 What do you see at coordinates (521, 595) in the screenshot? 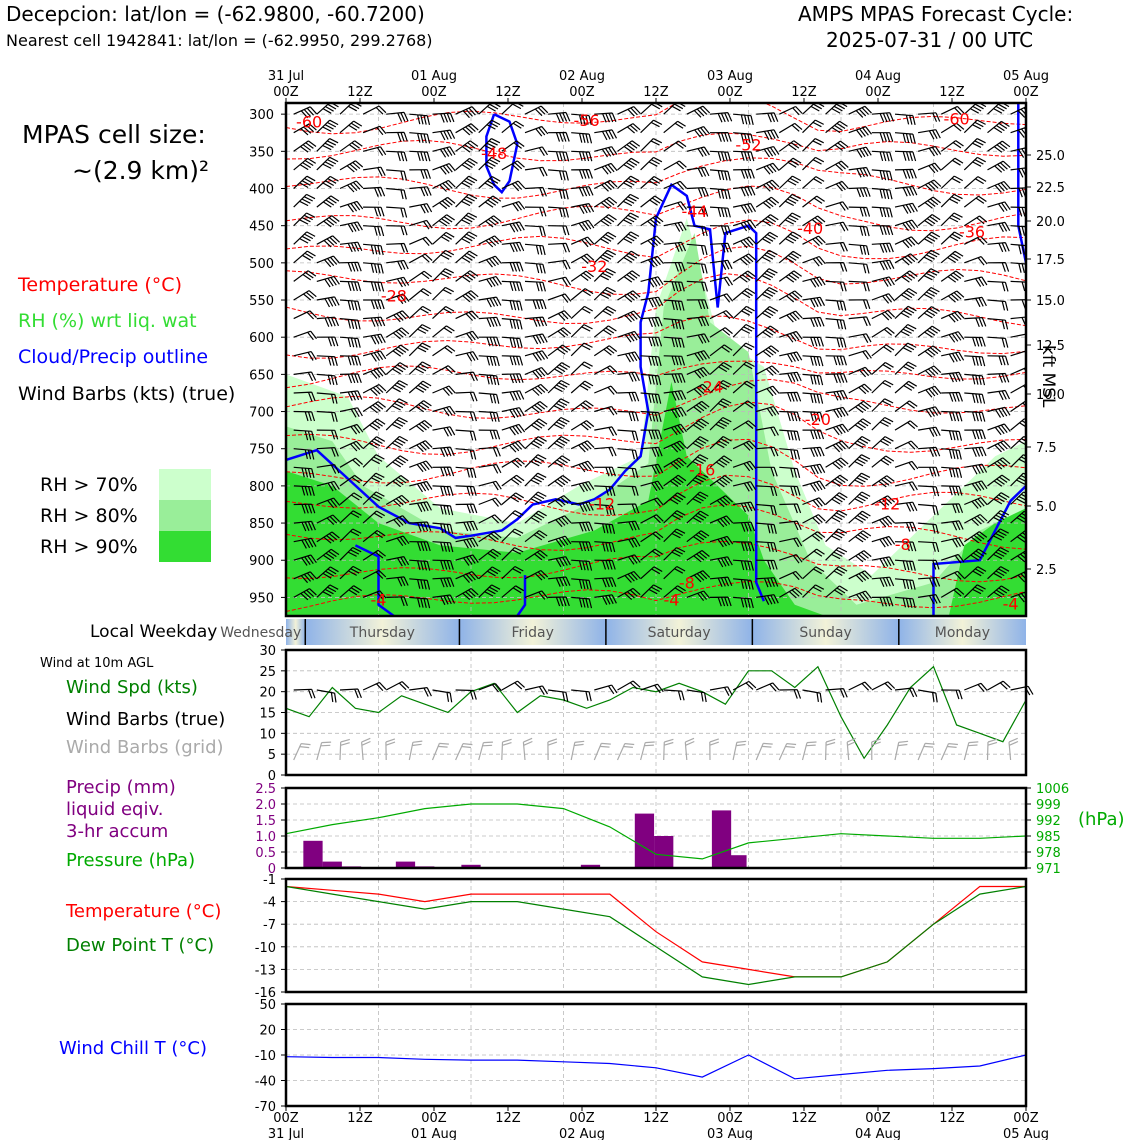
I see `cloud-outline-mid` at bounding box center [521, 595].